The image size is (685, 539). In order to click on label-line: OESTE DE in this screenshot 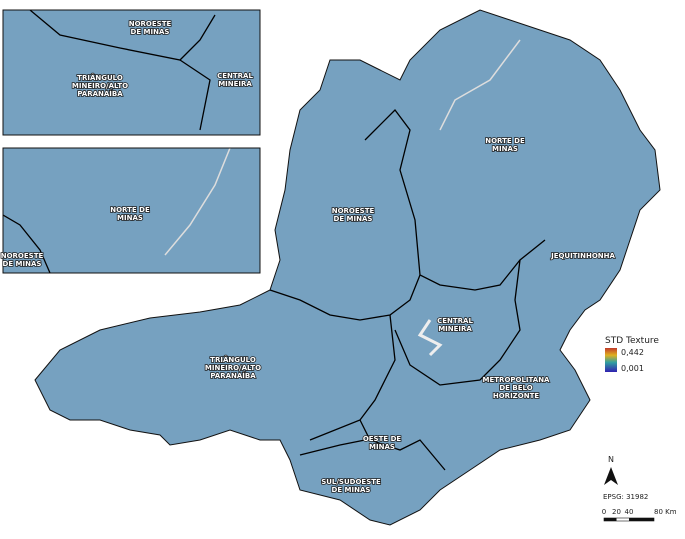, I will do `click(382, 439)`.